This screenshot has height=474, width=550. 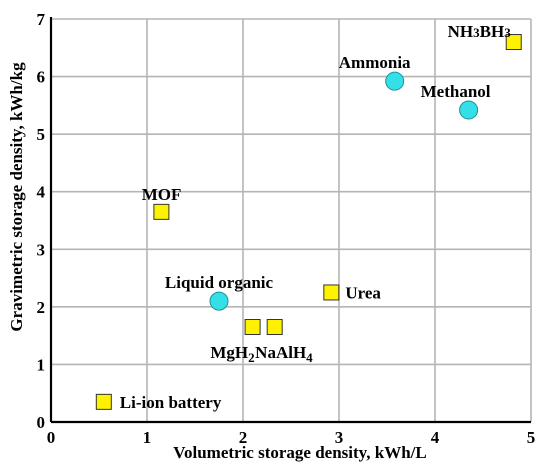 I want to click on x-tick-label: 4, so click(x=435, y=437).